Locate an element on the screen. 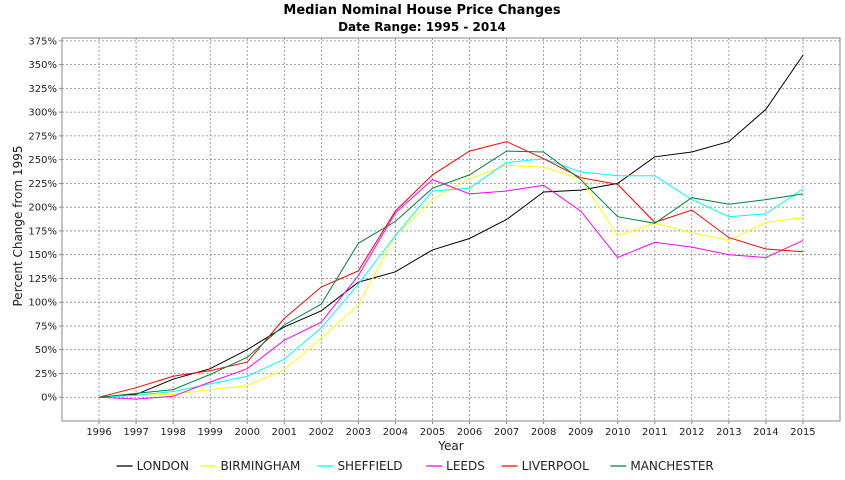  legend-label: LONDON is located at coordinates (163, 466).